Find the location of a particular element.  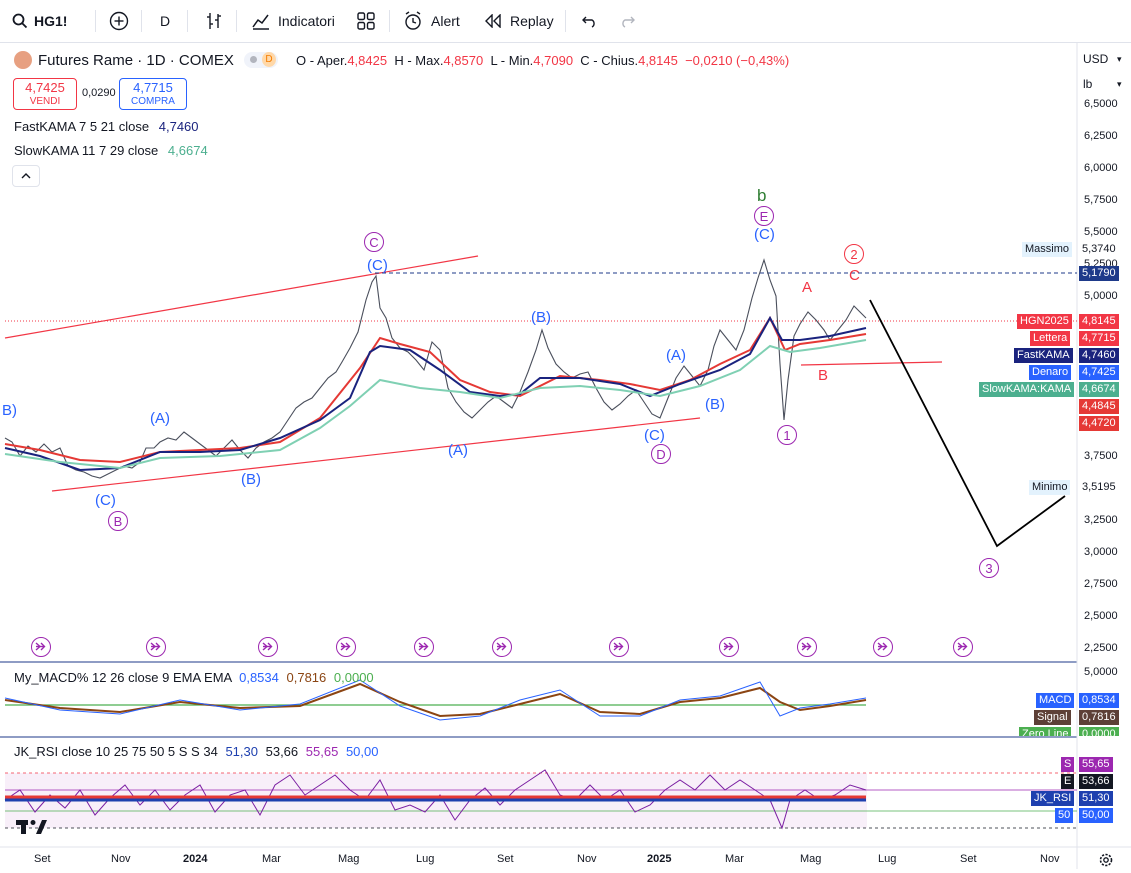

wave-label-b-right: (B) is located at coordinates (715, 404).